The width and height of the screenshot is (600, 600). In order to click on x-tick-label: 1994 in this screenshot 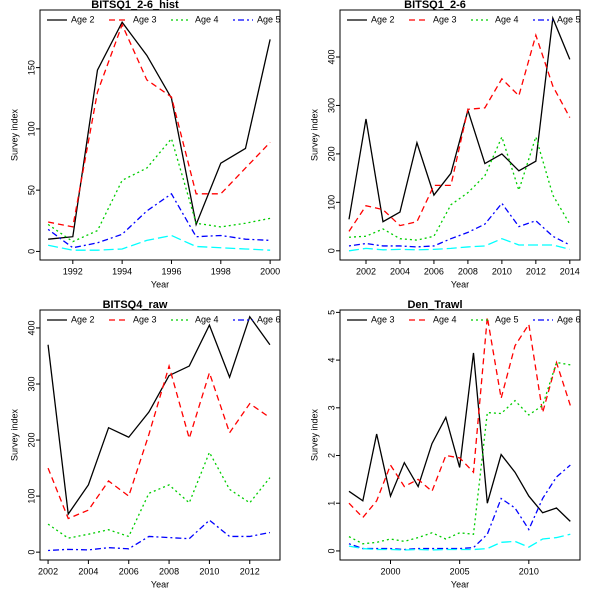, I will do `click(122, 271)`.